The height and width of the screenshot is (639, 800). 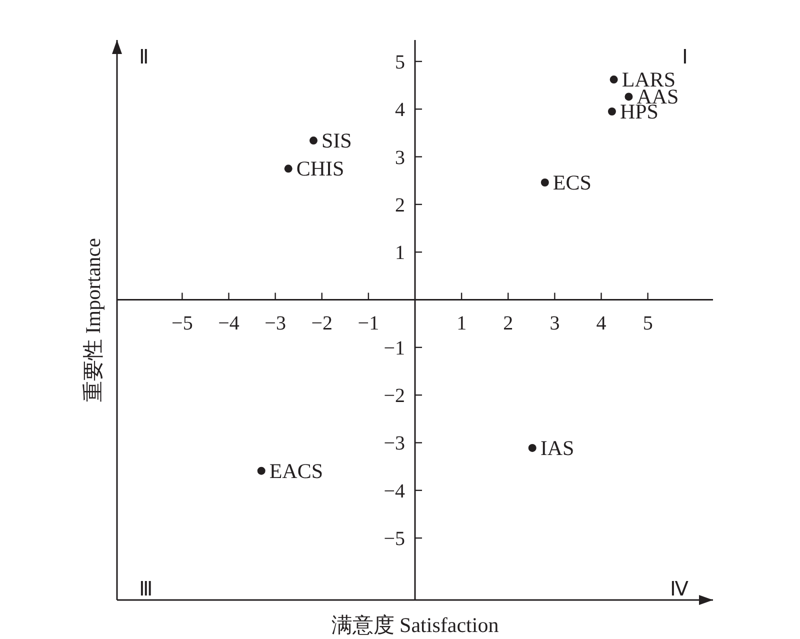 I want to click on y-tick-label: −3, so click(x=394, y=443).